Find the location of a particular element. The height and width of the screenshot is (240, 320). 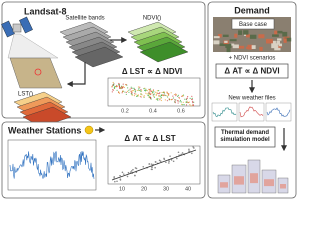

base-case-box is located at coordinates (253, 24).